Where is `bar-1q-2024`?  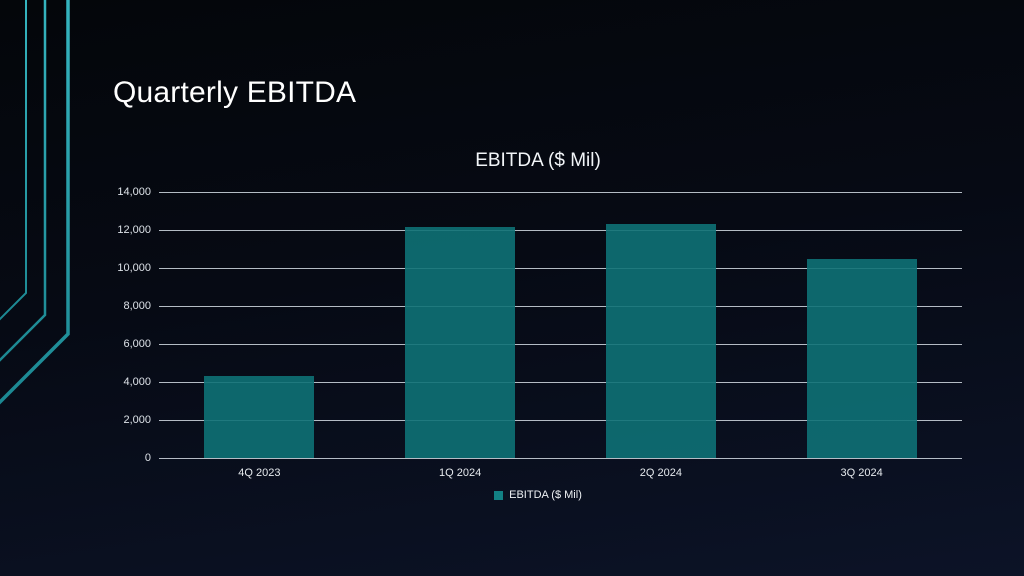 bar-1q-2024 is located at coordinates (460, 342).